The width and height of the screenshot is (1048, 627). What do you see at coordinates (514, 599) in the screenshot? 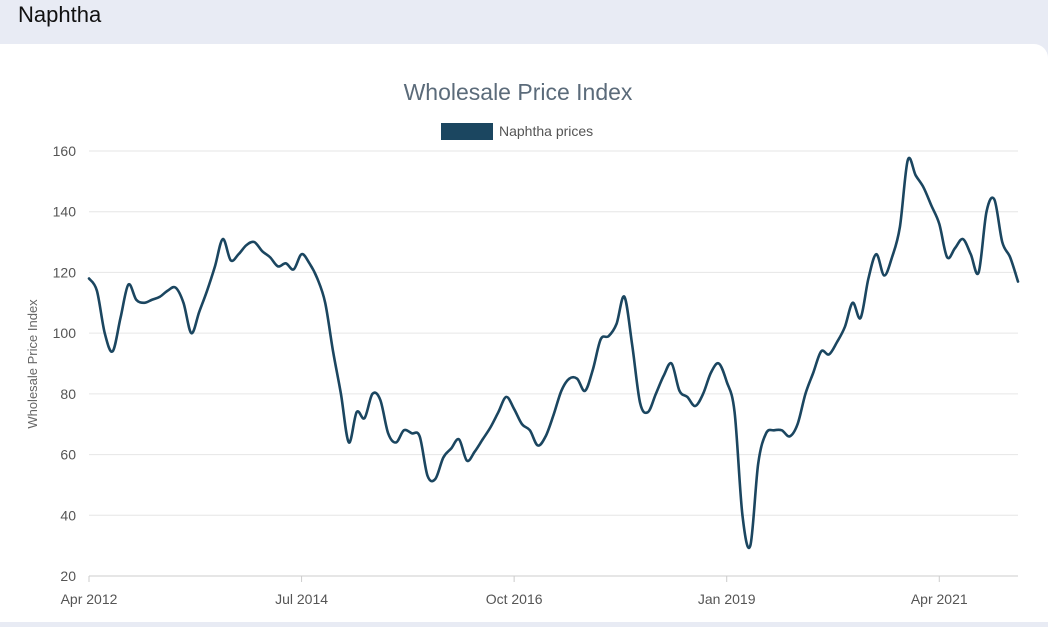
I see `x-tick-label: Oct 2016` at bounding box center [514, 599].